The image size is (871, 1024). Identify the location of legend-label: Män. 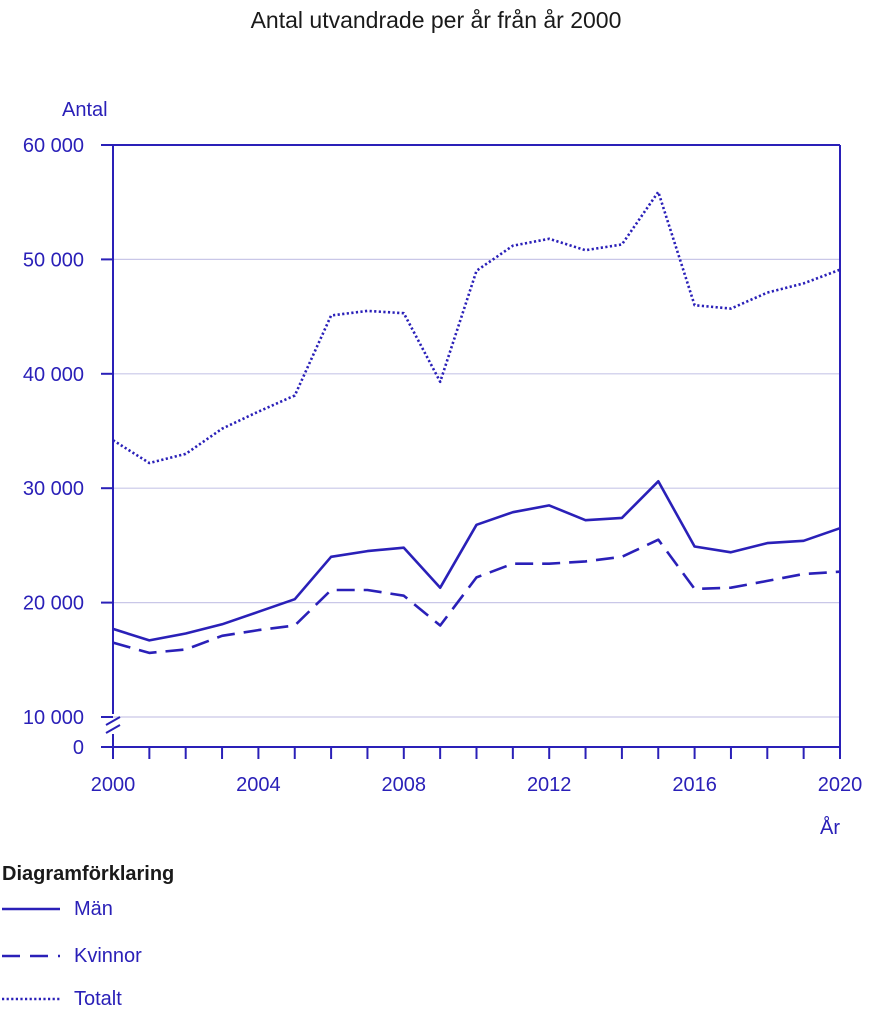
(93, 909).